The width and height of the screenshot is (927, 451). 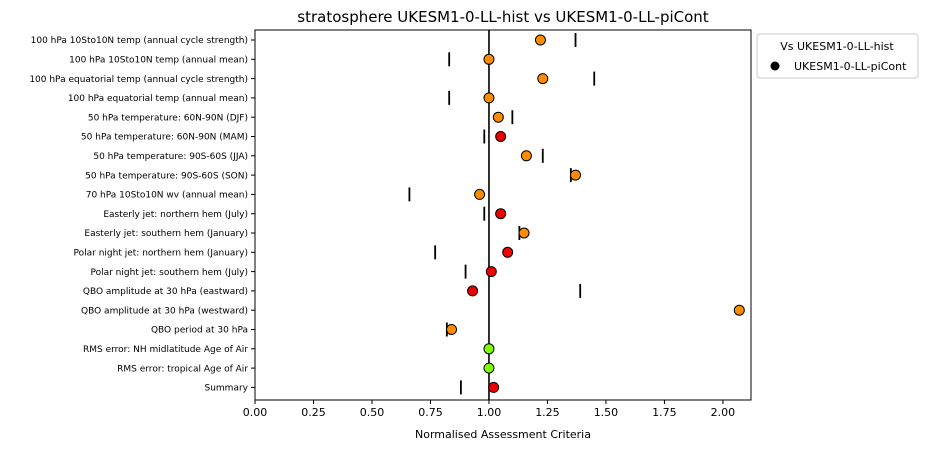 I want to click on y-tick-label: 50 hPa temperature: 90S-60S (JJA), so click(x=170, y=157).